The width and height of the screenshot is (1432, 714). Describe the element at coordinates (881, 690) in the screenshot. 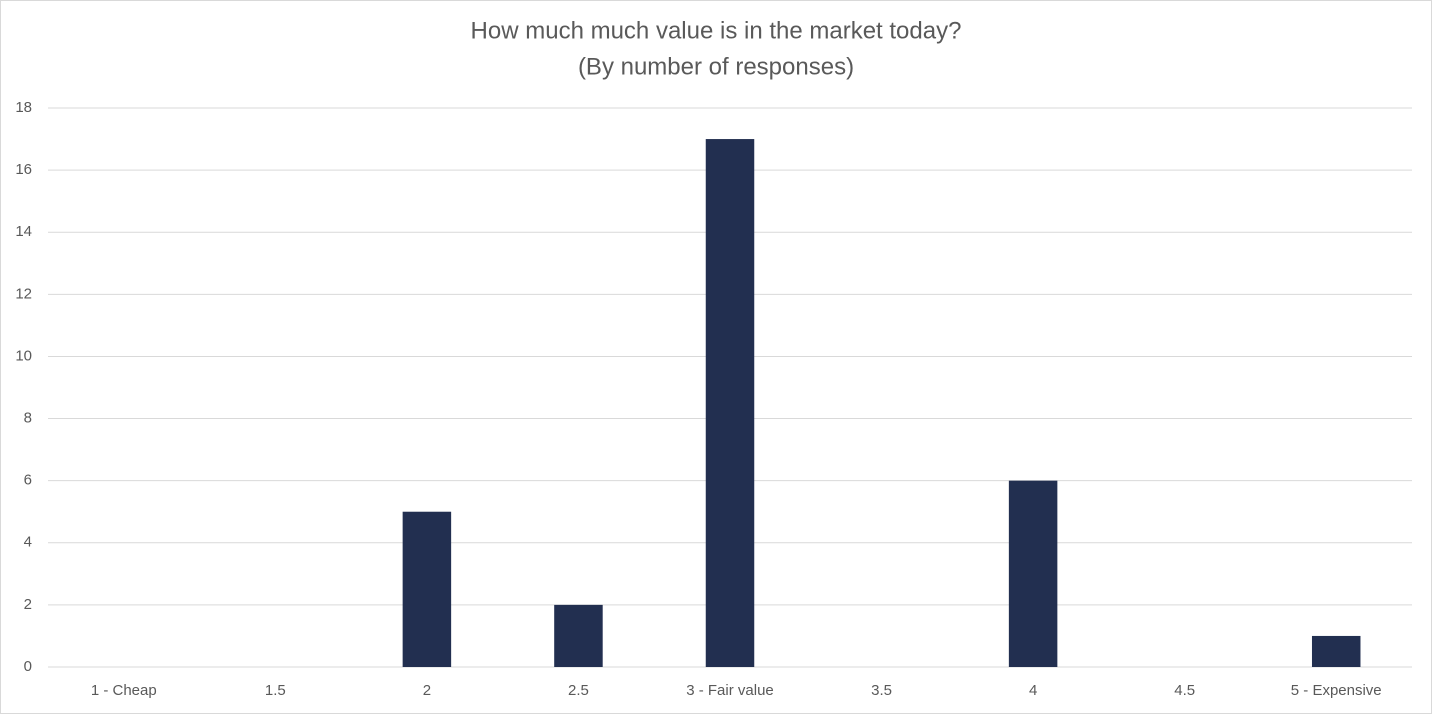

I see `x-tick-label: 3.5` at that location.